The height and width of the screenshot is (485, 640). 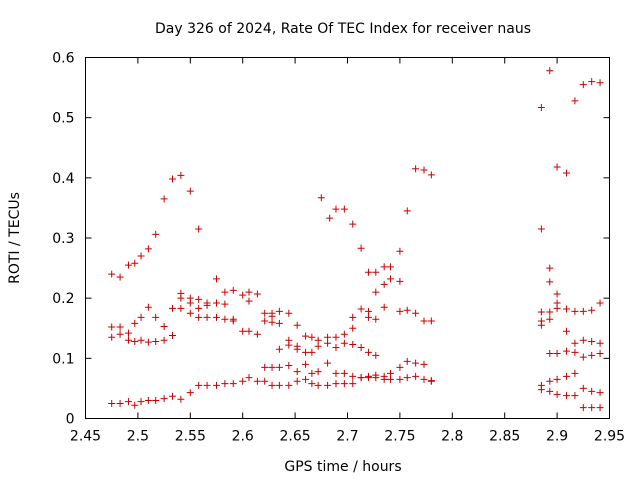 What do you see at coordinates (243, 437) in the screenshot?
I see `x-tick-label: 2.6` at bounding box center [243, 437].